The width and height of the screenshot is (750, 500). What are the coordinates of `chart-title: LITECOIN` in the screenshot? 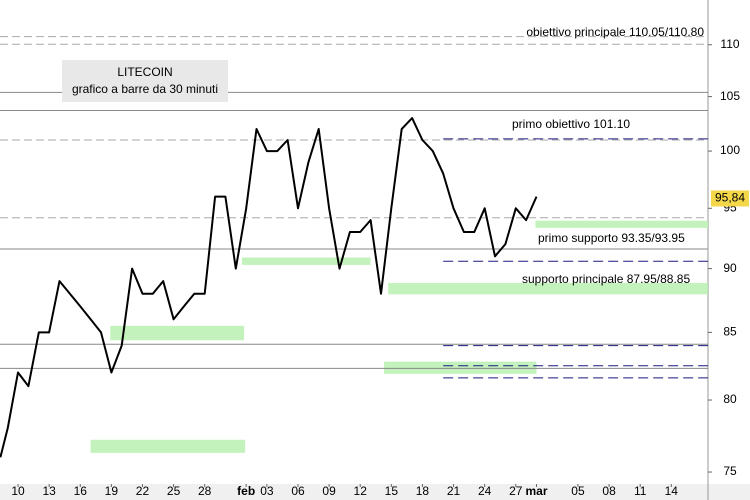 It's located at (144, 72).